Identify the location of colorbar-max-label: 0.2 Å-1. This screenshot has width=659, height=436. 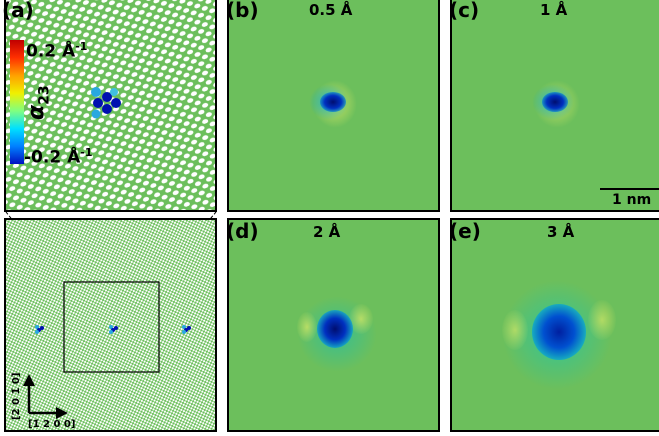
(57, 51).